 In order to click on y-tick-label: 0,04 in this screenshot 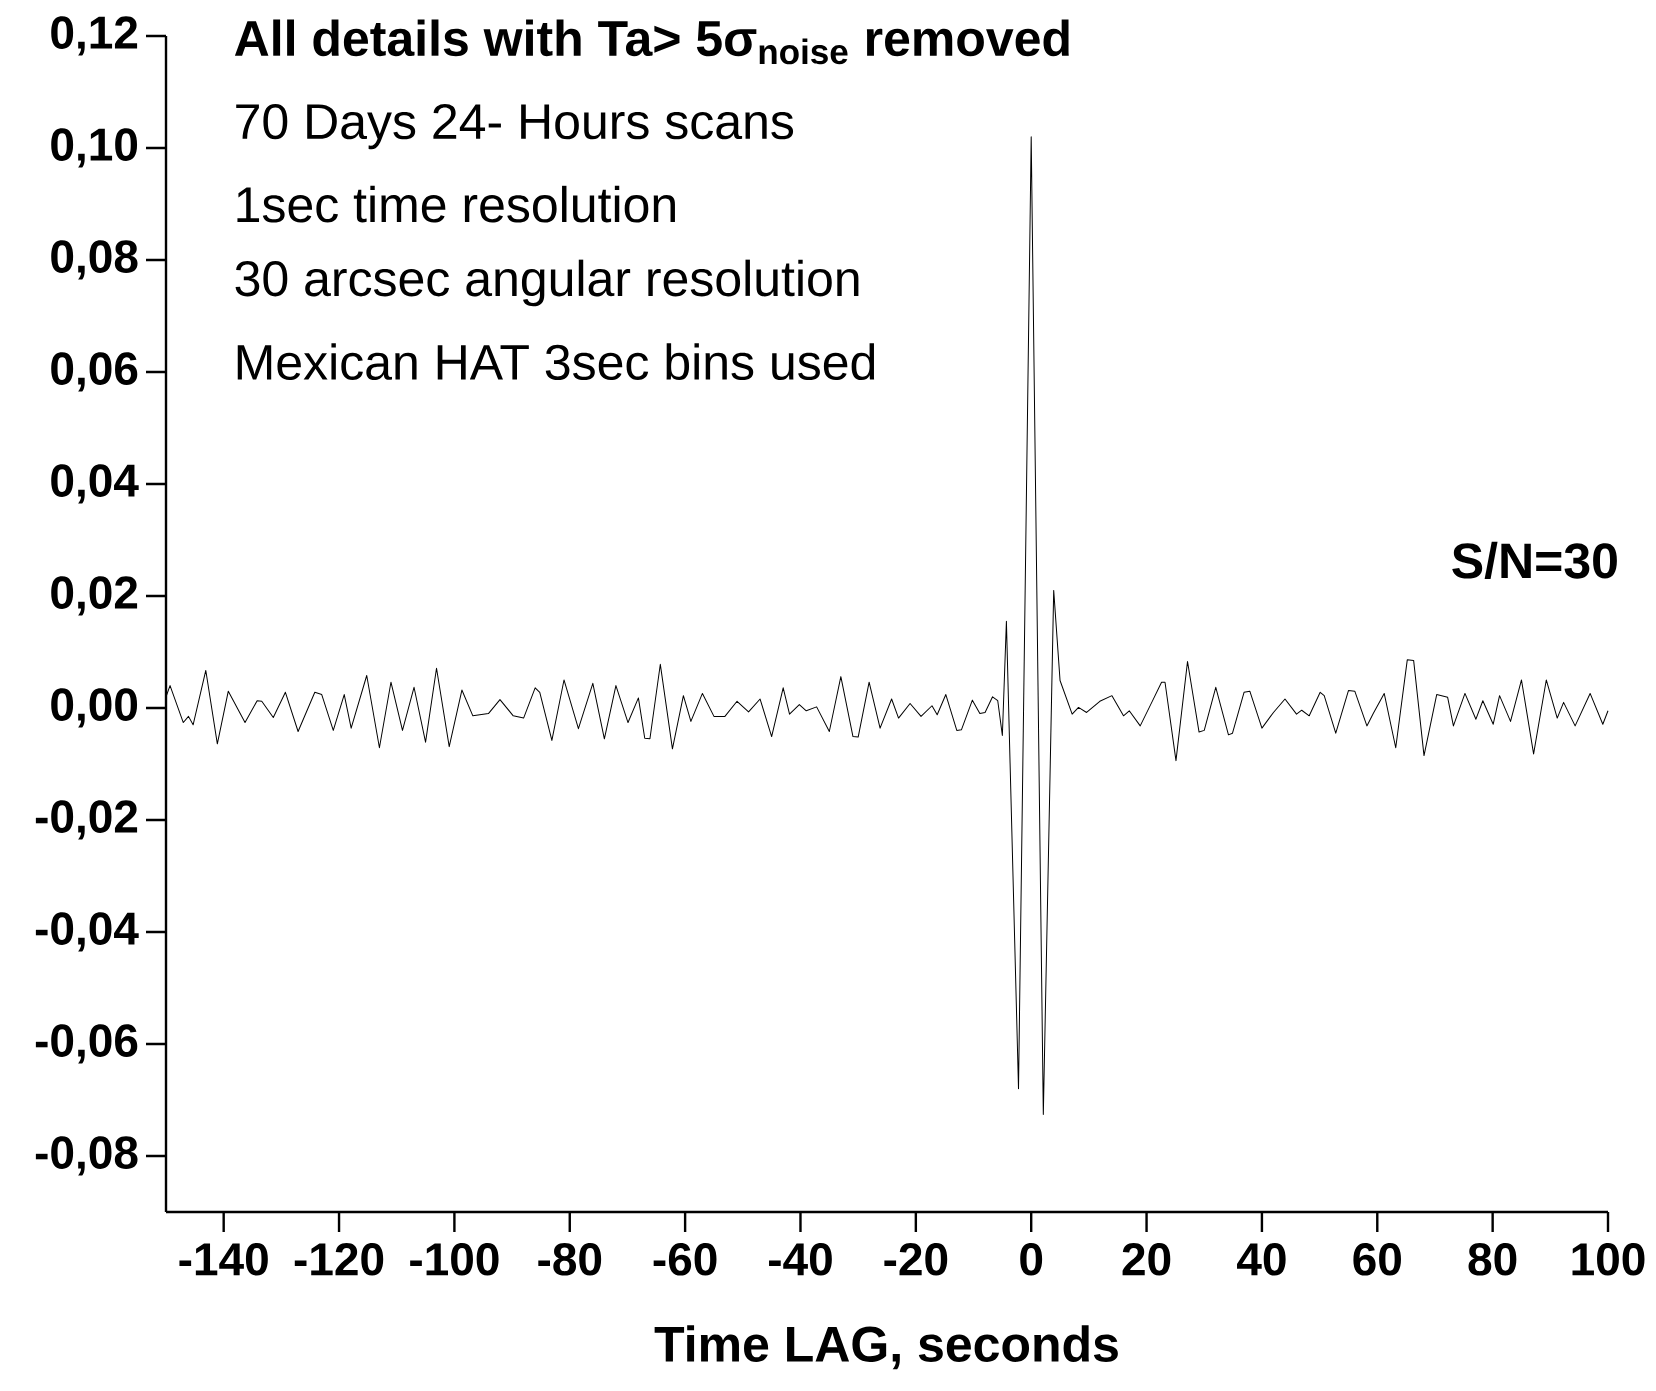, I will do `click(95, 484)`.